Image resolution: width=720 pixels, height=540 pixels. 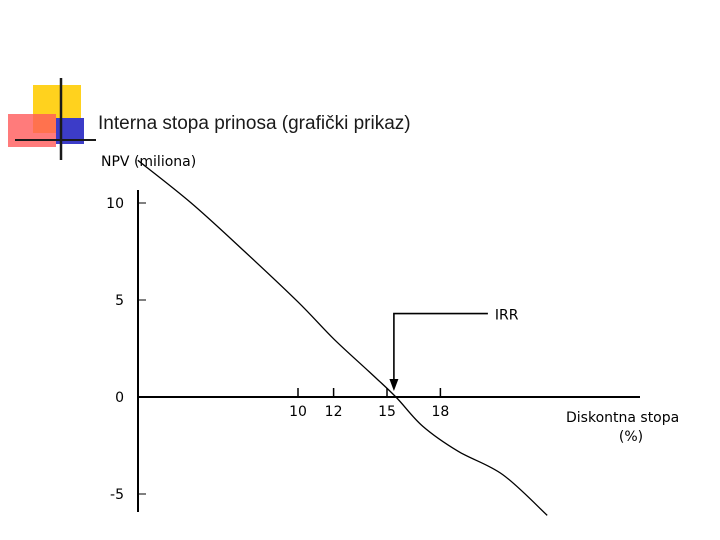 What do you see at coordinates (115, 204) in the screenshot?
I see `y-tick-label: 10` at bounding box center [115, 204].